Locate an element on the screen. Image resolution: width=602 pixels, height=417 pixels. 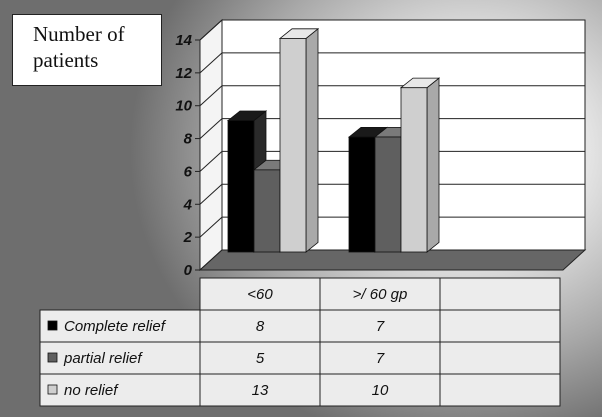
table-value: 13 is located at coordinates (260, 390).